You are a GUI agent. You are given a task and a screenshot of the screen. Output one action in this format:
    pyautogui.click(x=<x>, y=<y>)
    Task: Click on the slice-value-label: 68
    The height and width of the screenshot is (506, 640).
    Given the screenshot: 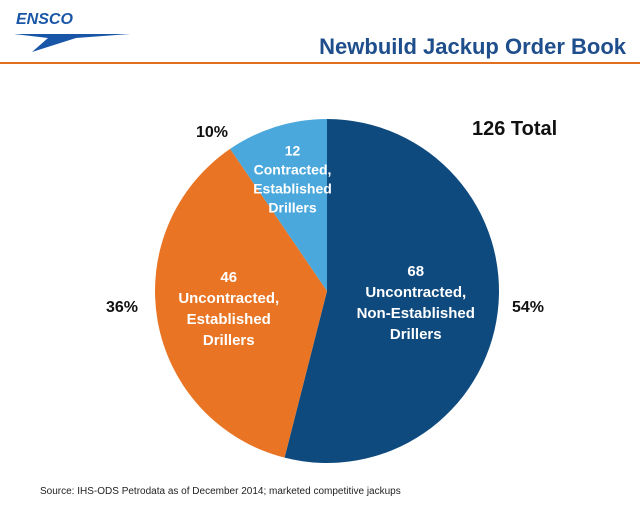 What is the action you would take?
    pyautogui.click(x=415, y=271)
    